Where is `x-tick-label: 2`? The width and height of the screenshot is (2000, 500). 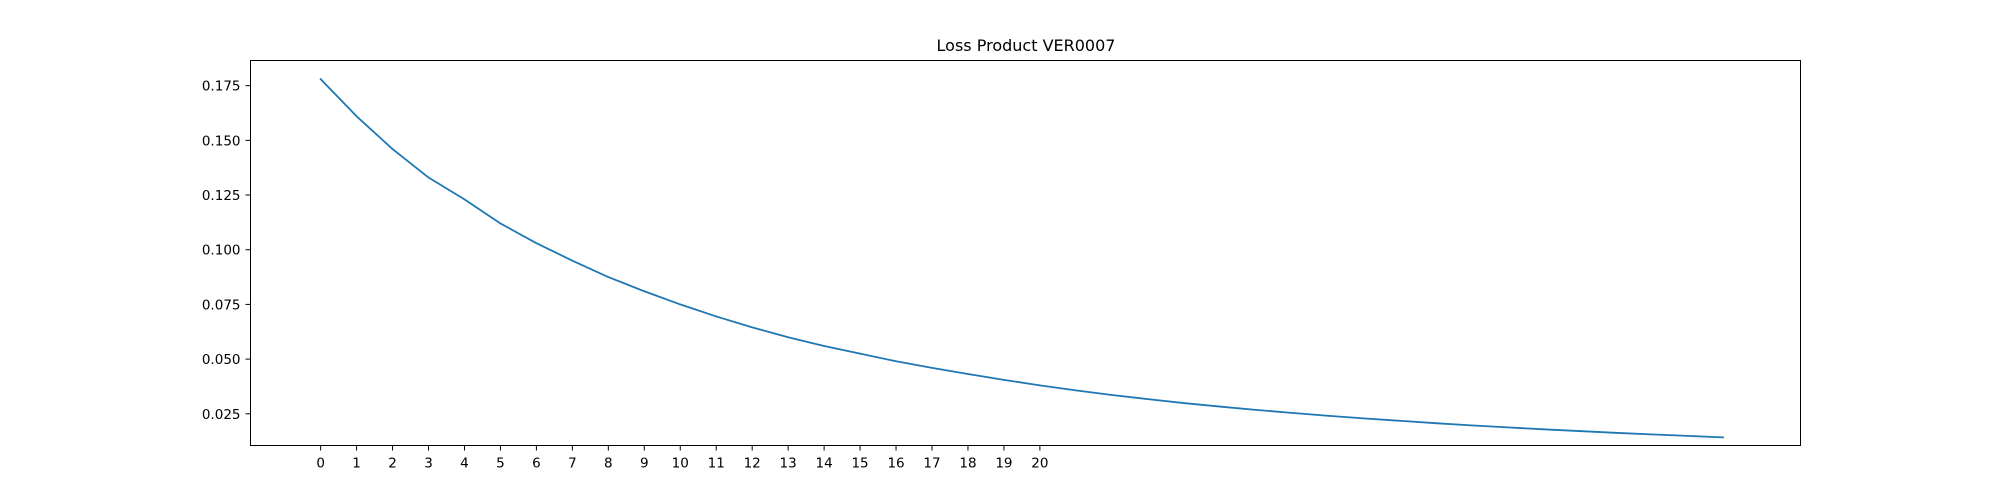 x-tick-label: 2 is located at coordinates (392, 464).